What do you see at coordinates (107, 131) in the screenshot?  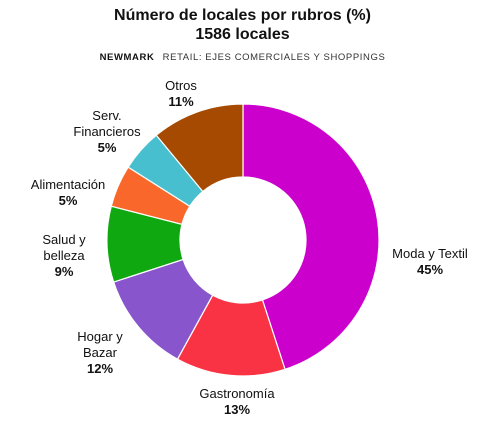 I see `slice-label-5-line-1: Financieros` at bounding box center [107, 131].